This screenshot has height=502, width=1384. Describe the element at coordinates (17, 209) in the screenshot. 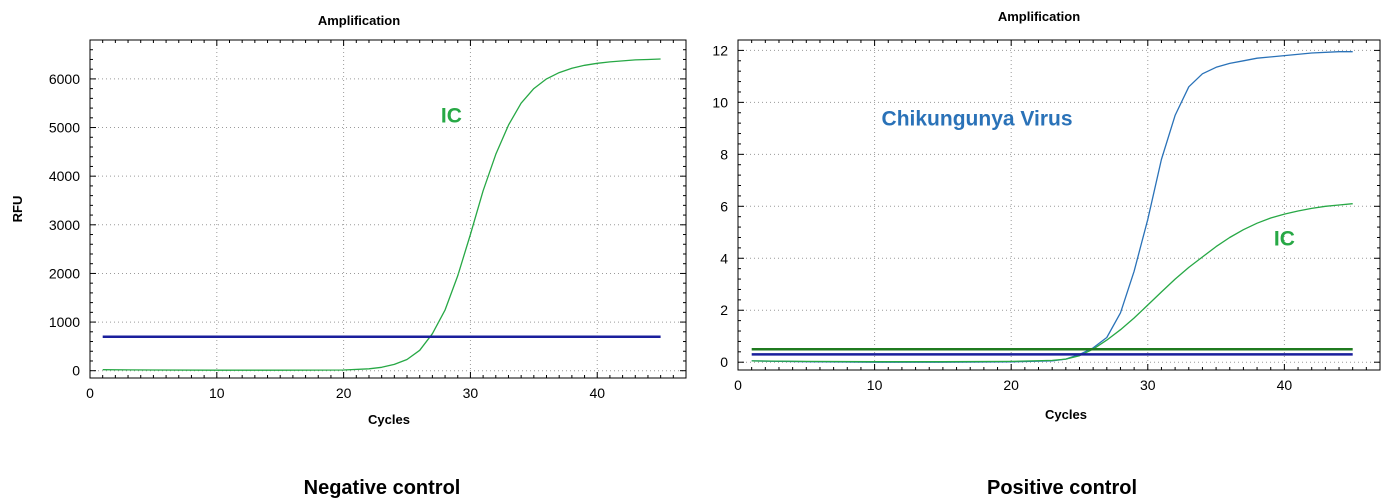

I see `y-axis-label: RFU` at that location.